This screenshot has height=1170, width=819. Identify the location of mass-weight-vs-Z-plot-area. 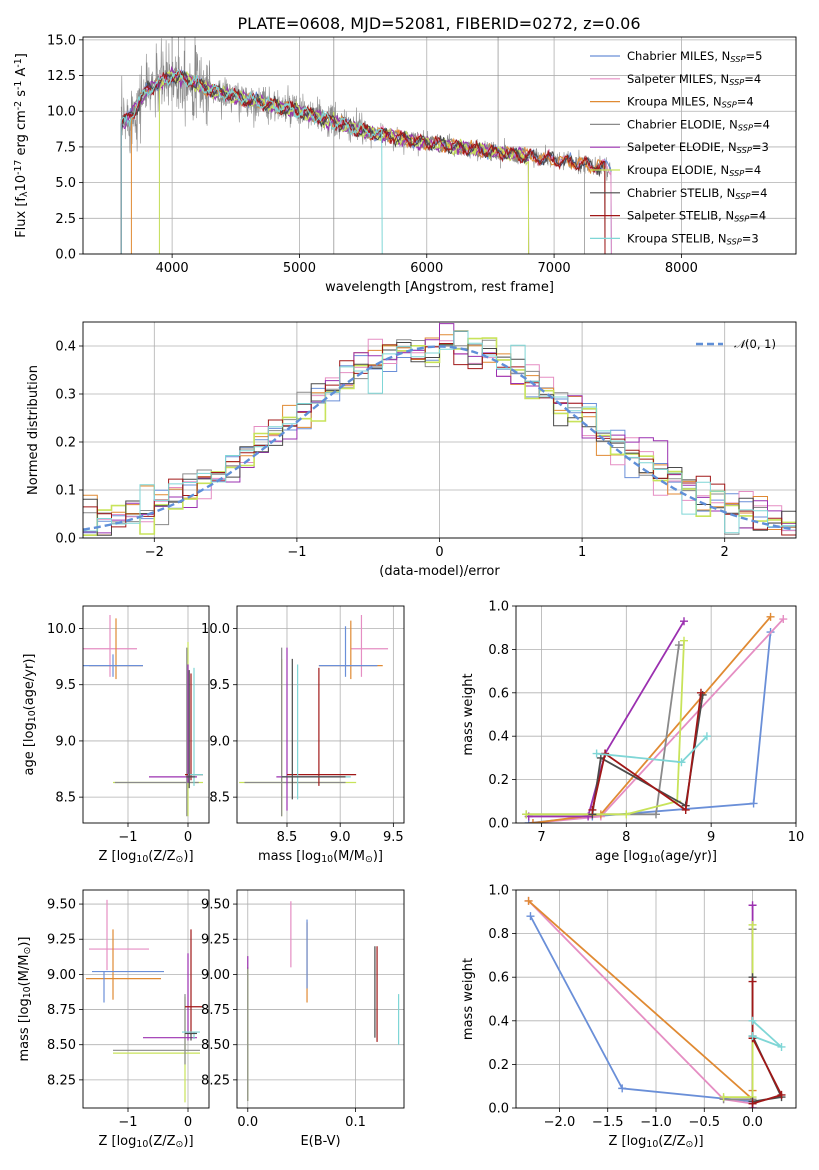
(655, 1002).